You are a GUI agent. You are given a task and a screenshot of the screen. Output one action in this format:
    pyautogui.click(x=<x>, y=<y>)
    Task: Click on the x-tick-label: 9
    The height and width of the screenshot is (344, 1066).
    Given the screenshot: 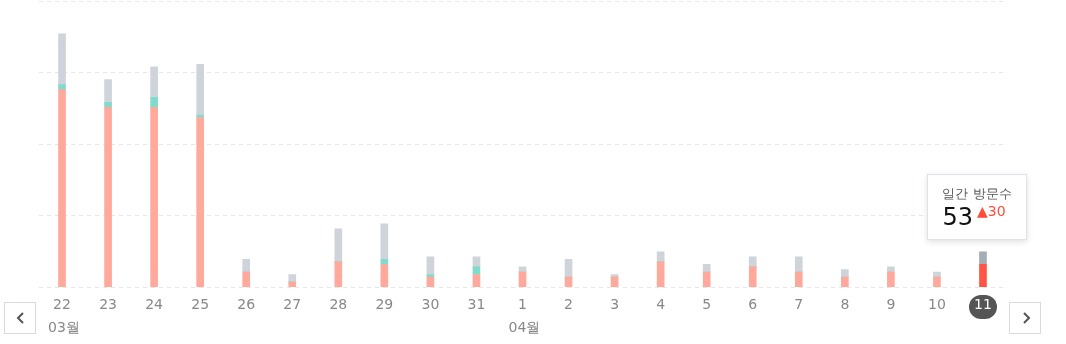 What is the action you would take?
    pyautogui.click(x=891, y=304)
    